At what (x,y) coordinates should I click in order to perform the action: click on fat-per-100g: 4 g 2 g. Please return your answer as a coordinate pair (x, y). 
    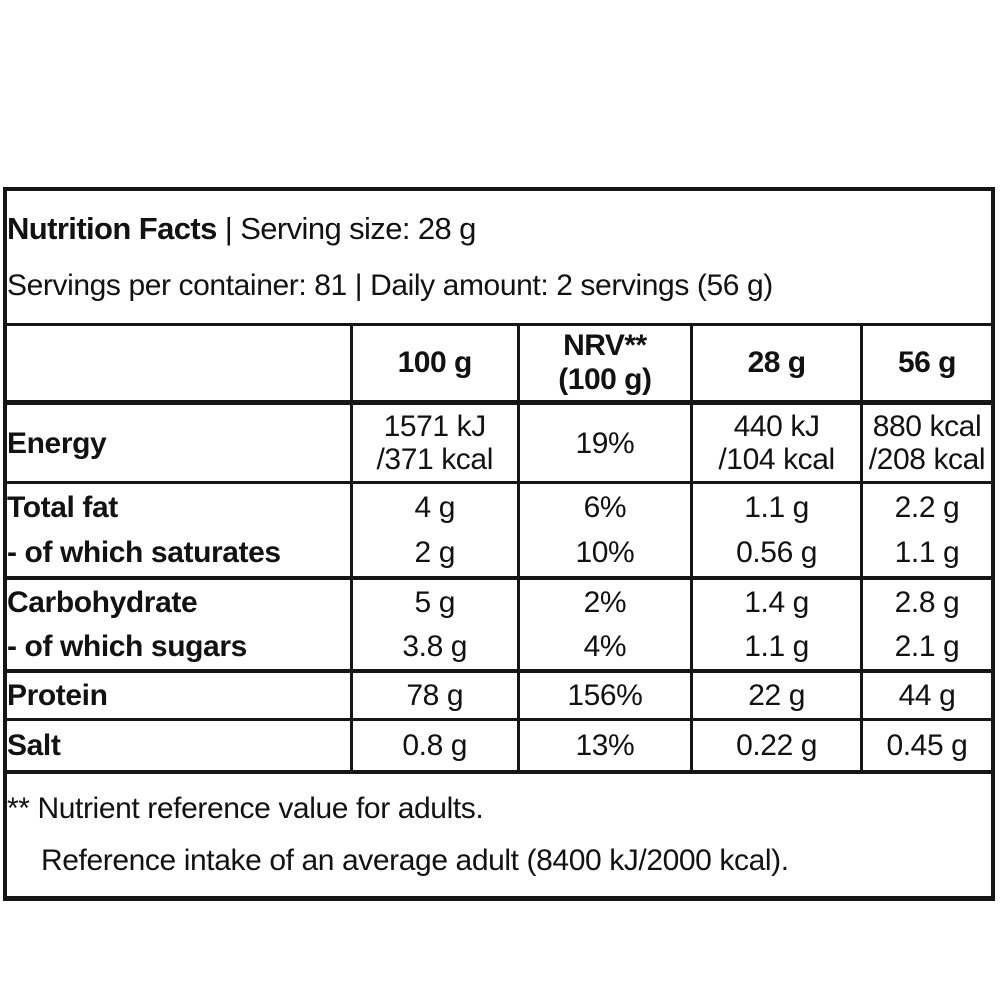
    Looking at the image, I should click on (434, 531).